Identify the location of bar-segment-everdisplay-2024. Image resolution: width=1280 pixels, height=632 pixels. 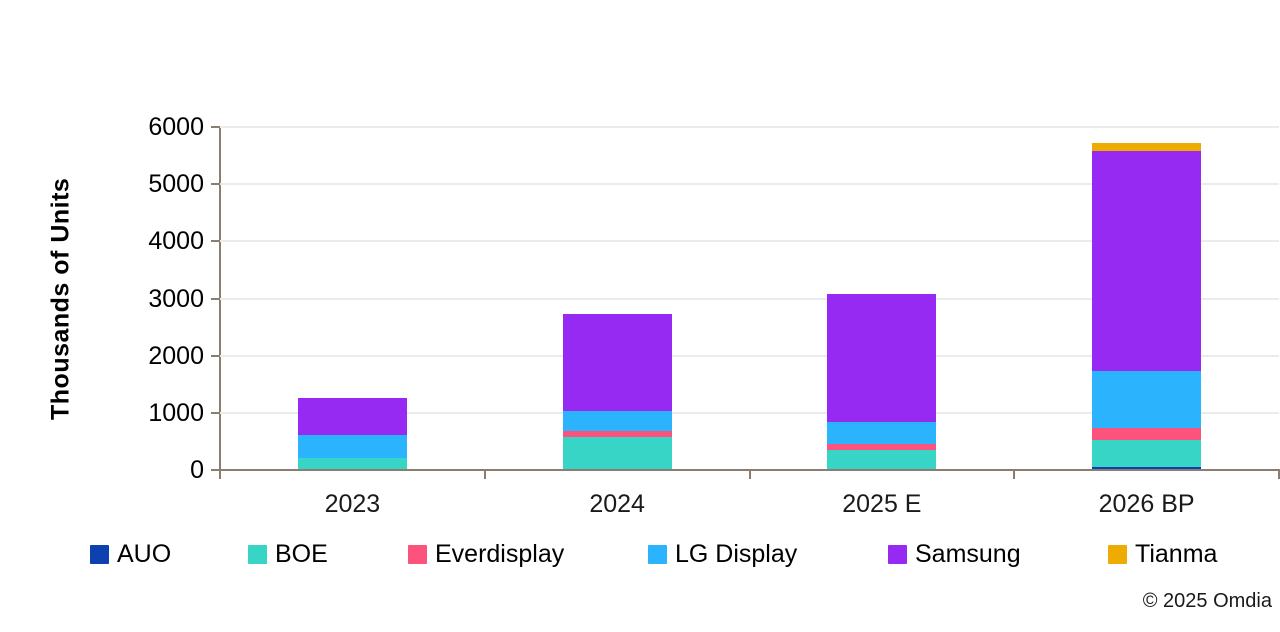
(617, 433).